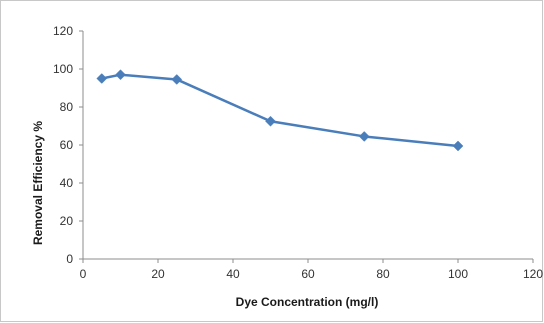 The width and height of the screenshot is (544, 323). Describe the element at coordinates (63, 69) in the screenshot. I see `y-tick-label: 100` at that location.